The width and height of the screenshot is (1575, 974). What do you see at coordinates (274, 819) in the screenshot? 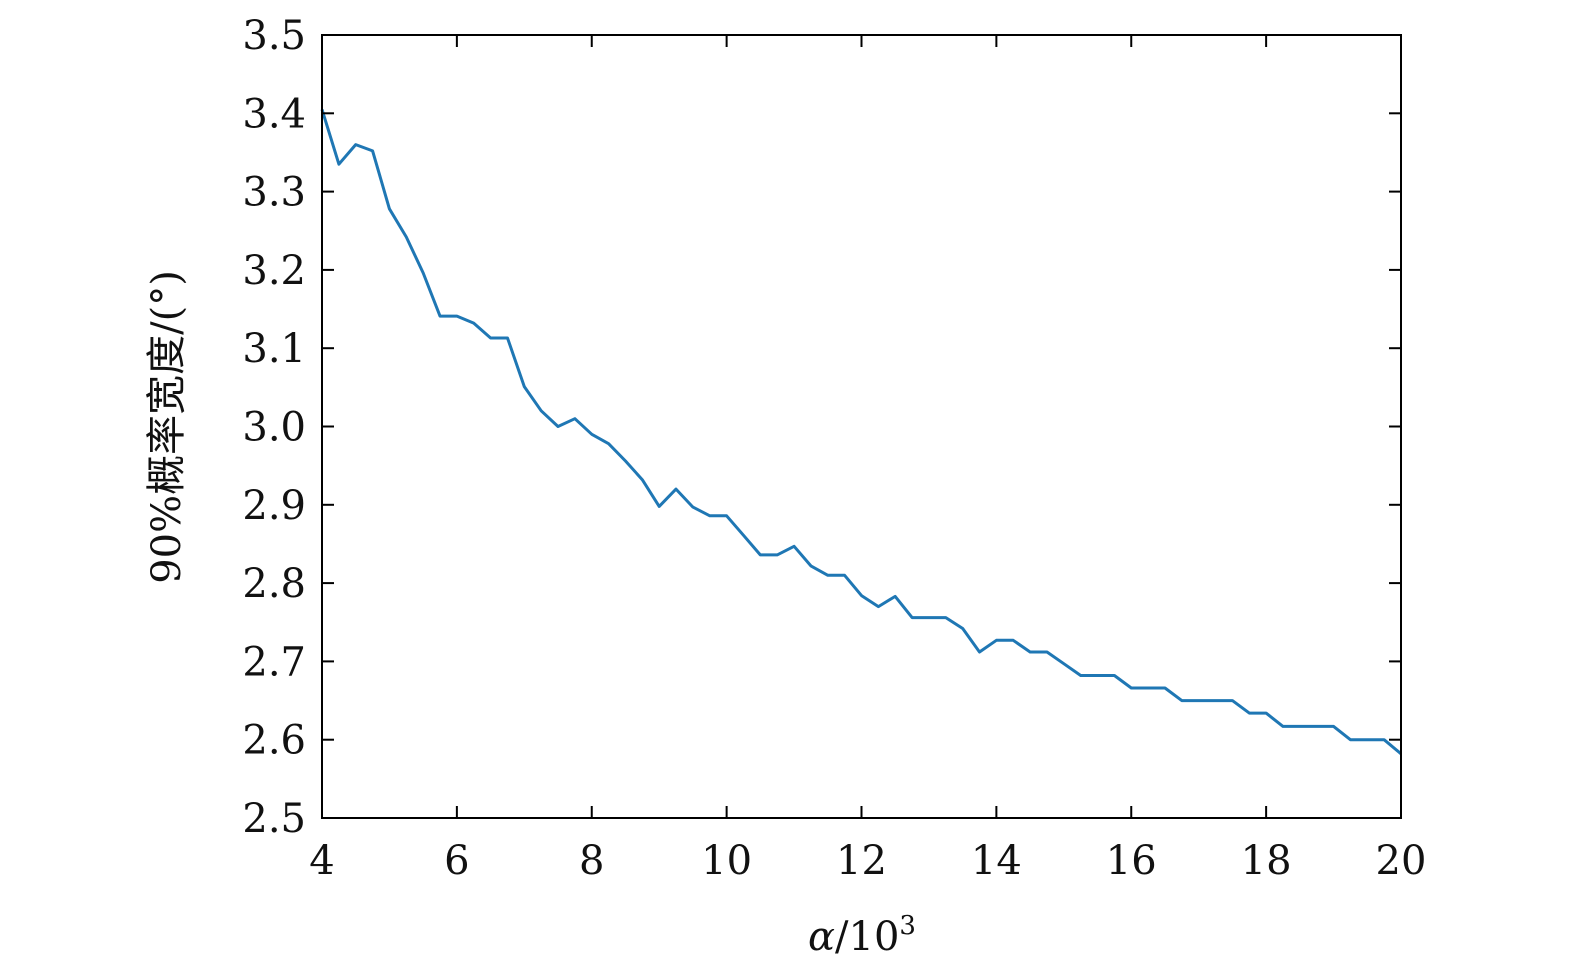
I see `y-tick-label: 2.5` at bounding box center [274, 819].